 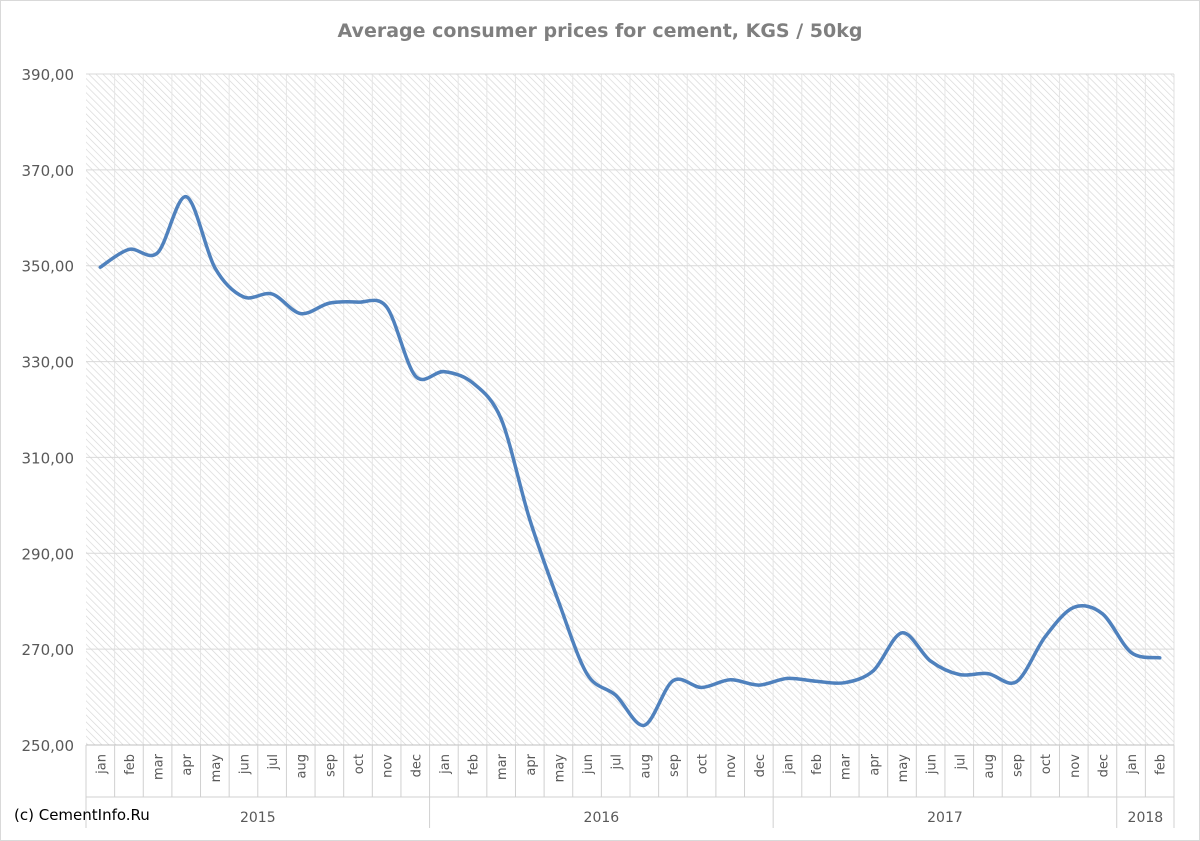 I want to click on y-tick-label: 270,00, so click(x=48, y=650).